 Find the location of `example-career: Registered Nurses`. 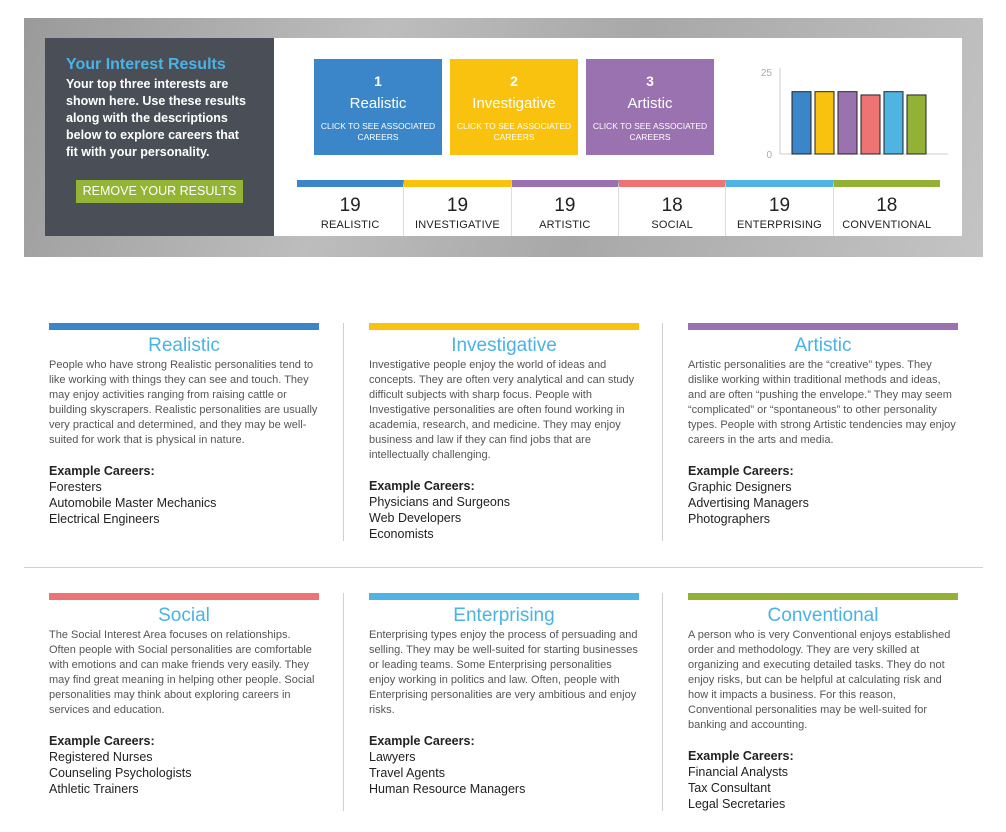

example-career: Registered Nurses is located at coordinates (101, 757).